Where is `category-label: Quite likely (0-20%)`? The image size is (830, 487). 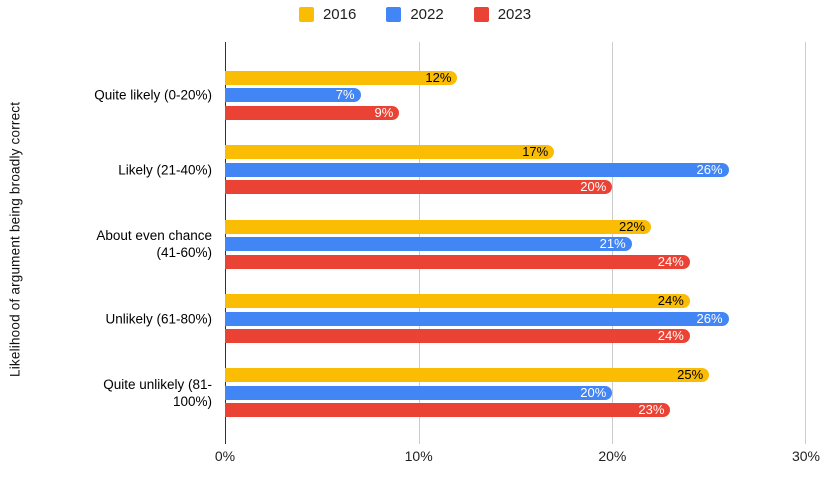 category-label: Quite likely (0-20%) is located at coordinates (153, 95).